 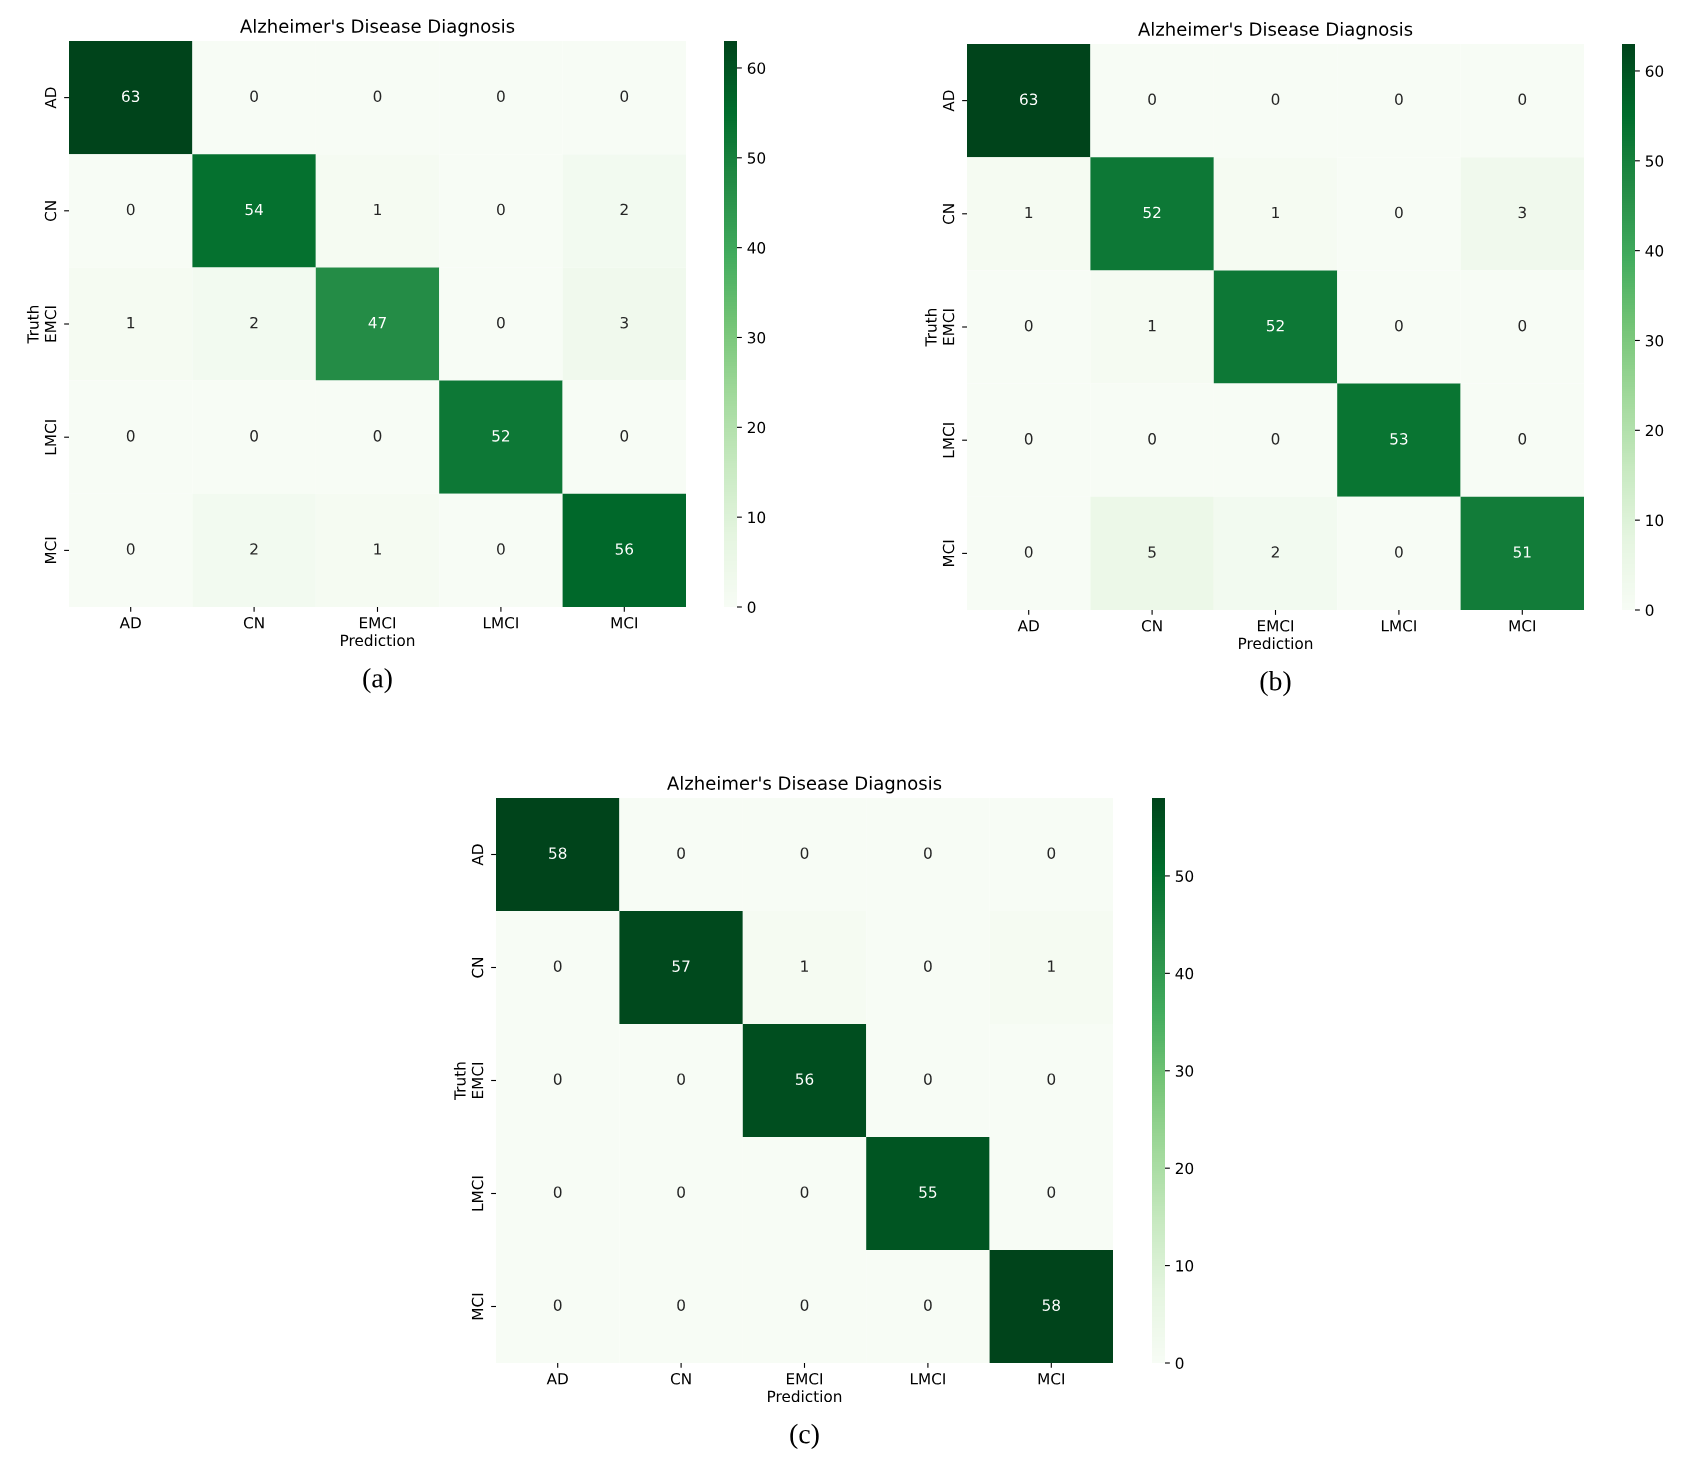 I want to click on x-tick-label: MCI, so click(x=624, y=622).